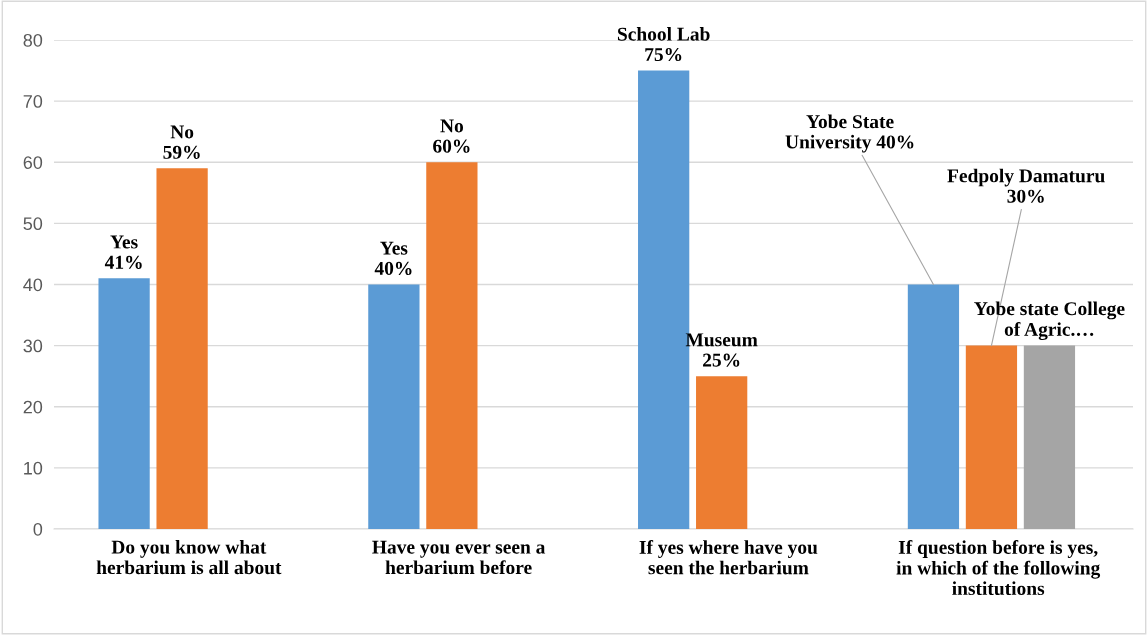 The height and width of the screenshot is (635, 1148). Describe the element at coordinates (1026, 185) in the screenshot. I see `data-label: Fedpoly Damaturu 30%` at that location.